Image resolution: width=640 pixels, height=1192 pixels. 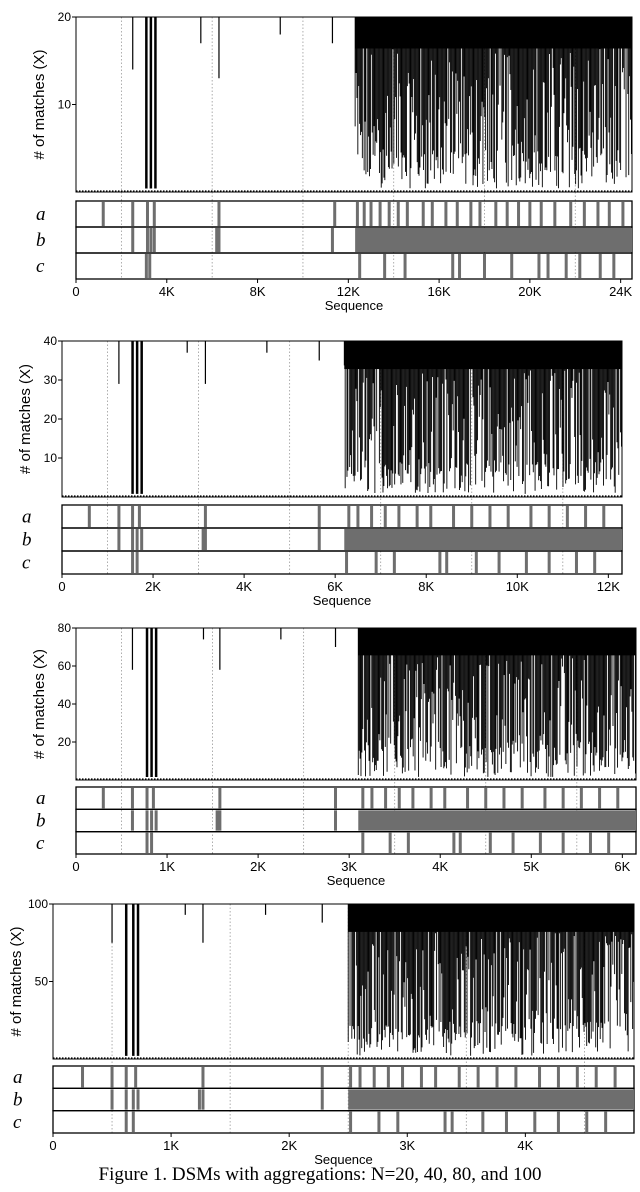 What do you see at coordinates (322, 539) in the screenshot?
I see `row-b: b` at bounding box center [322, 539].